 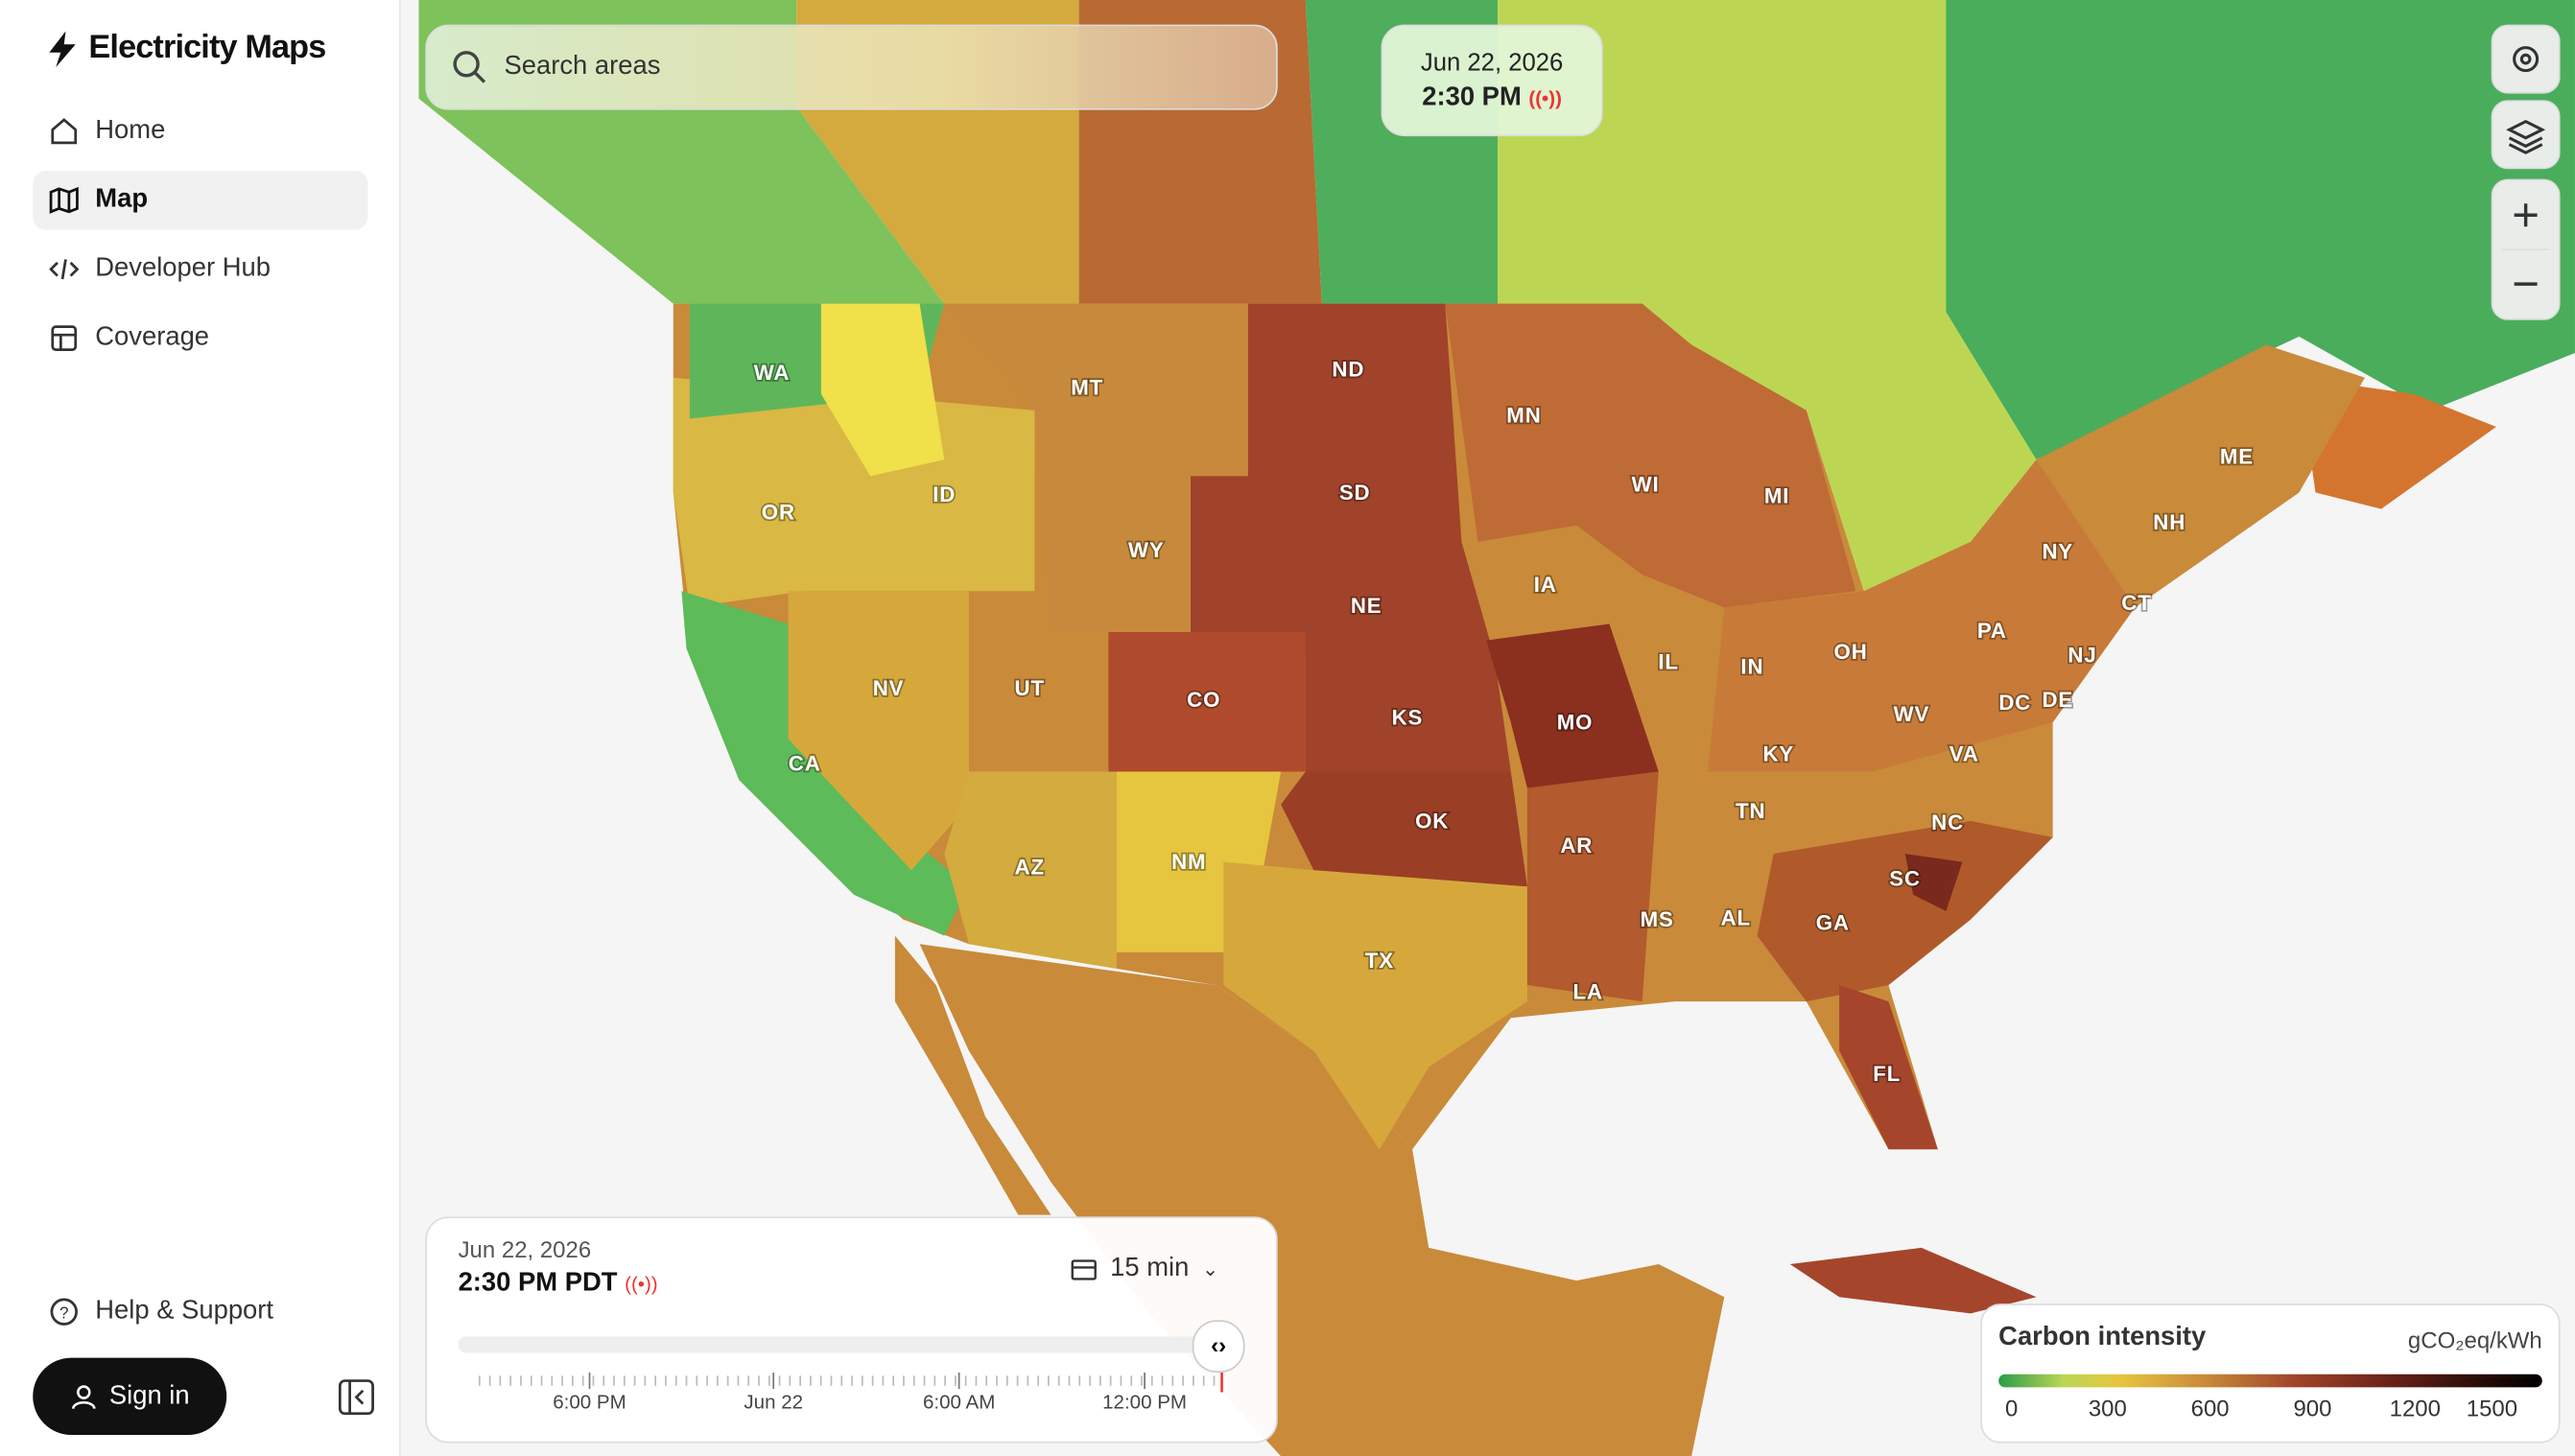 I want to click on zoom-controls, so click(x=2526, y=249).